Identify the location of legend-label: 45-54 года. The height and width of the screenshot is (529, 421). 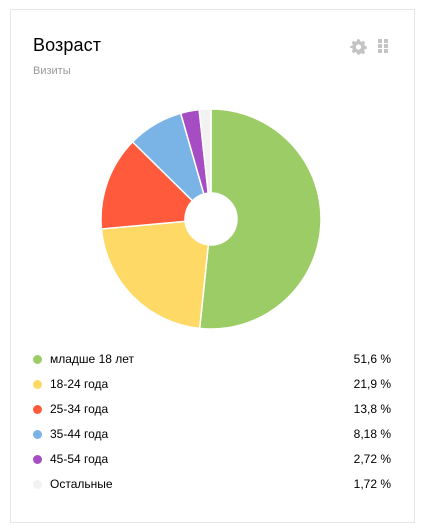
(79, 459).